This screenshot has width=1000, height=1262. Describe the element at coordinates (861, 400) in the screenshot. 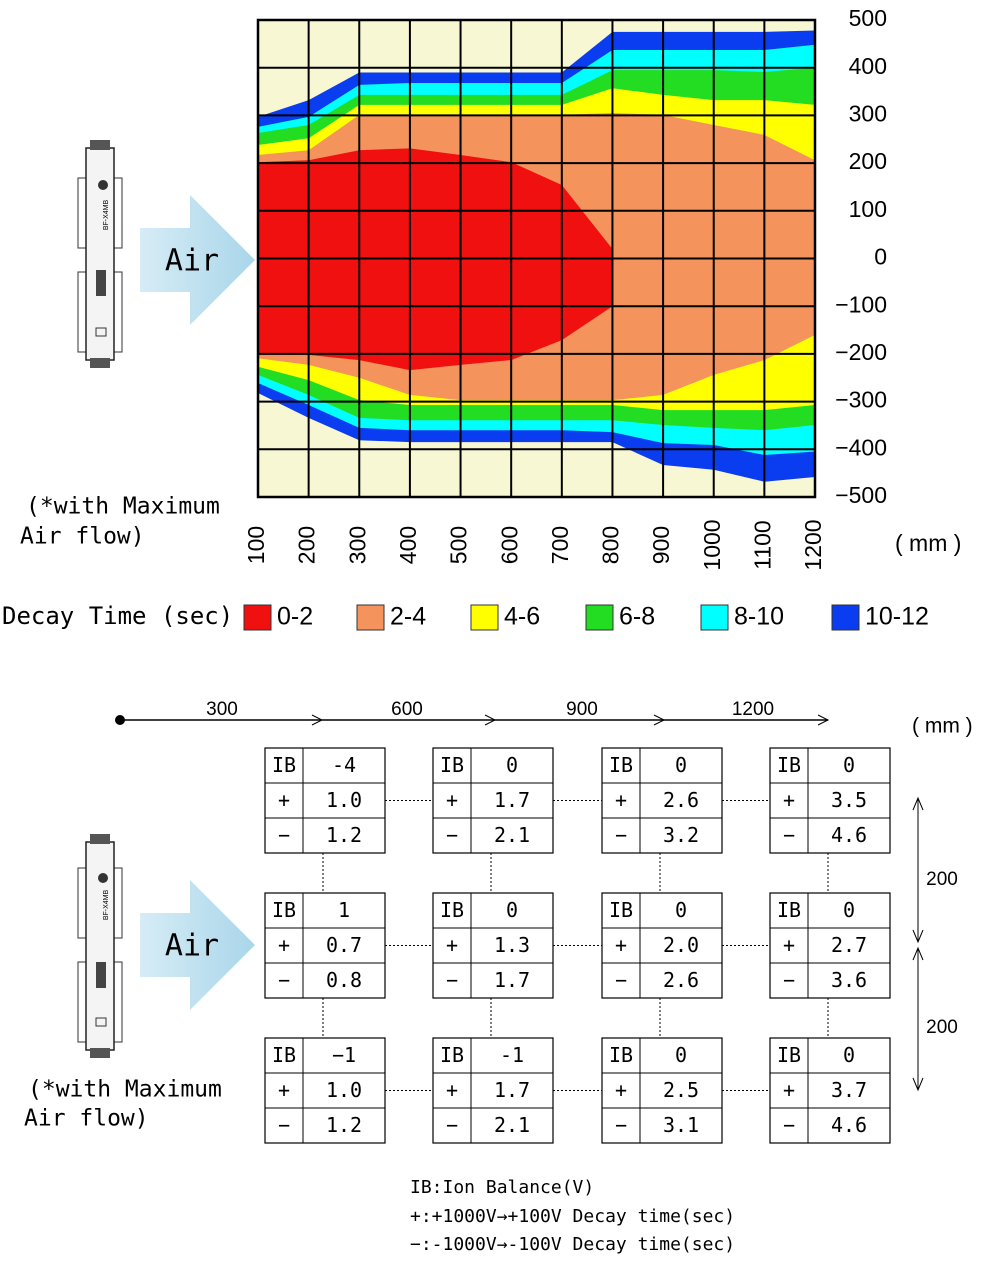

I see `y-tick-label: −300` at that location.